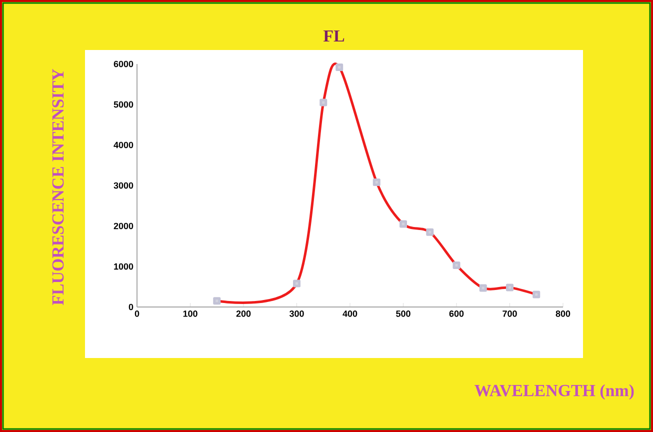 Image resolution: width=653 pixels, height=432 pixels. I want to click on y-tick-label: 1000, so click(124, 266).